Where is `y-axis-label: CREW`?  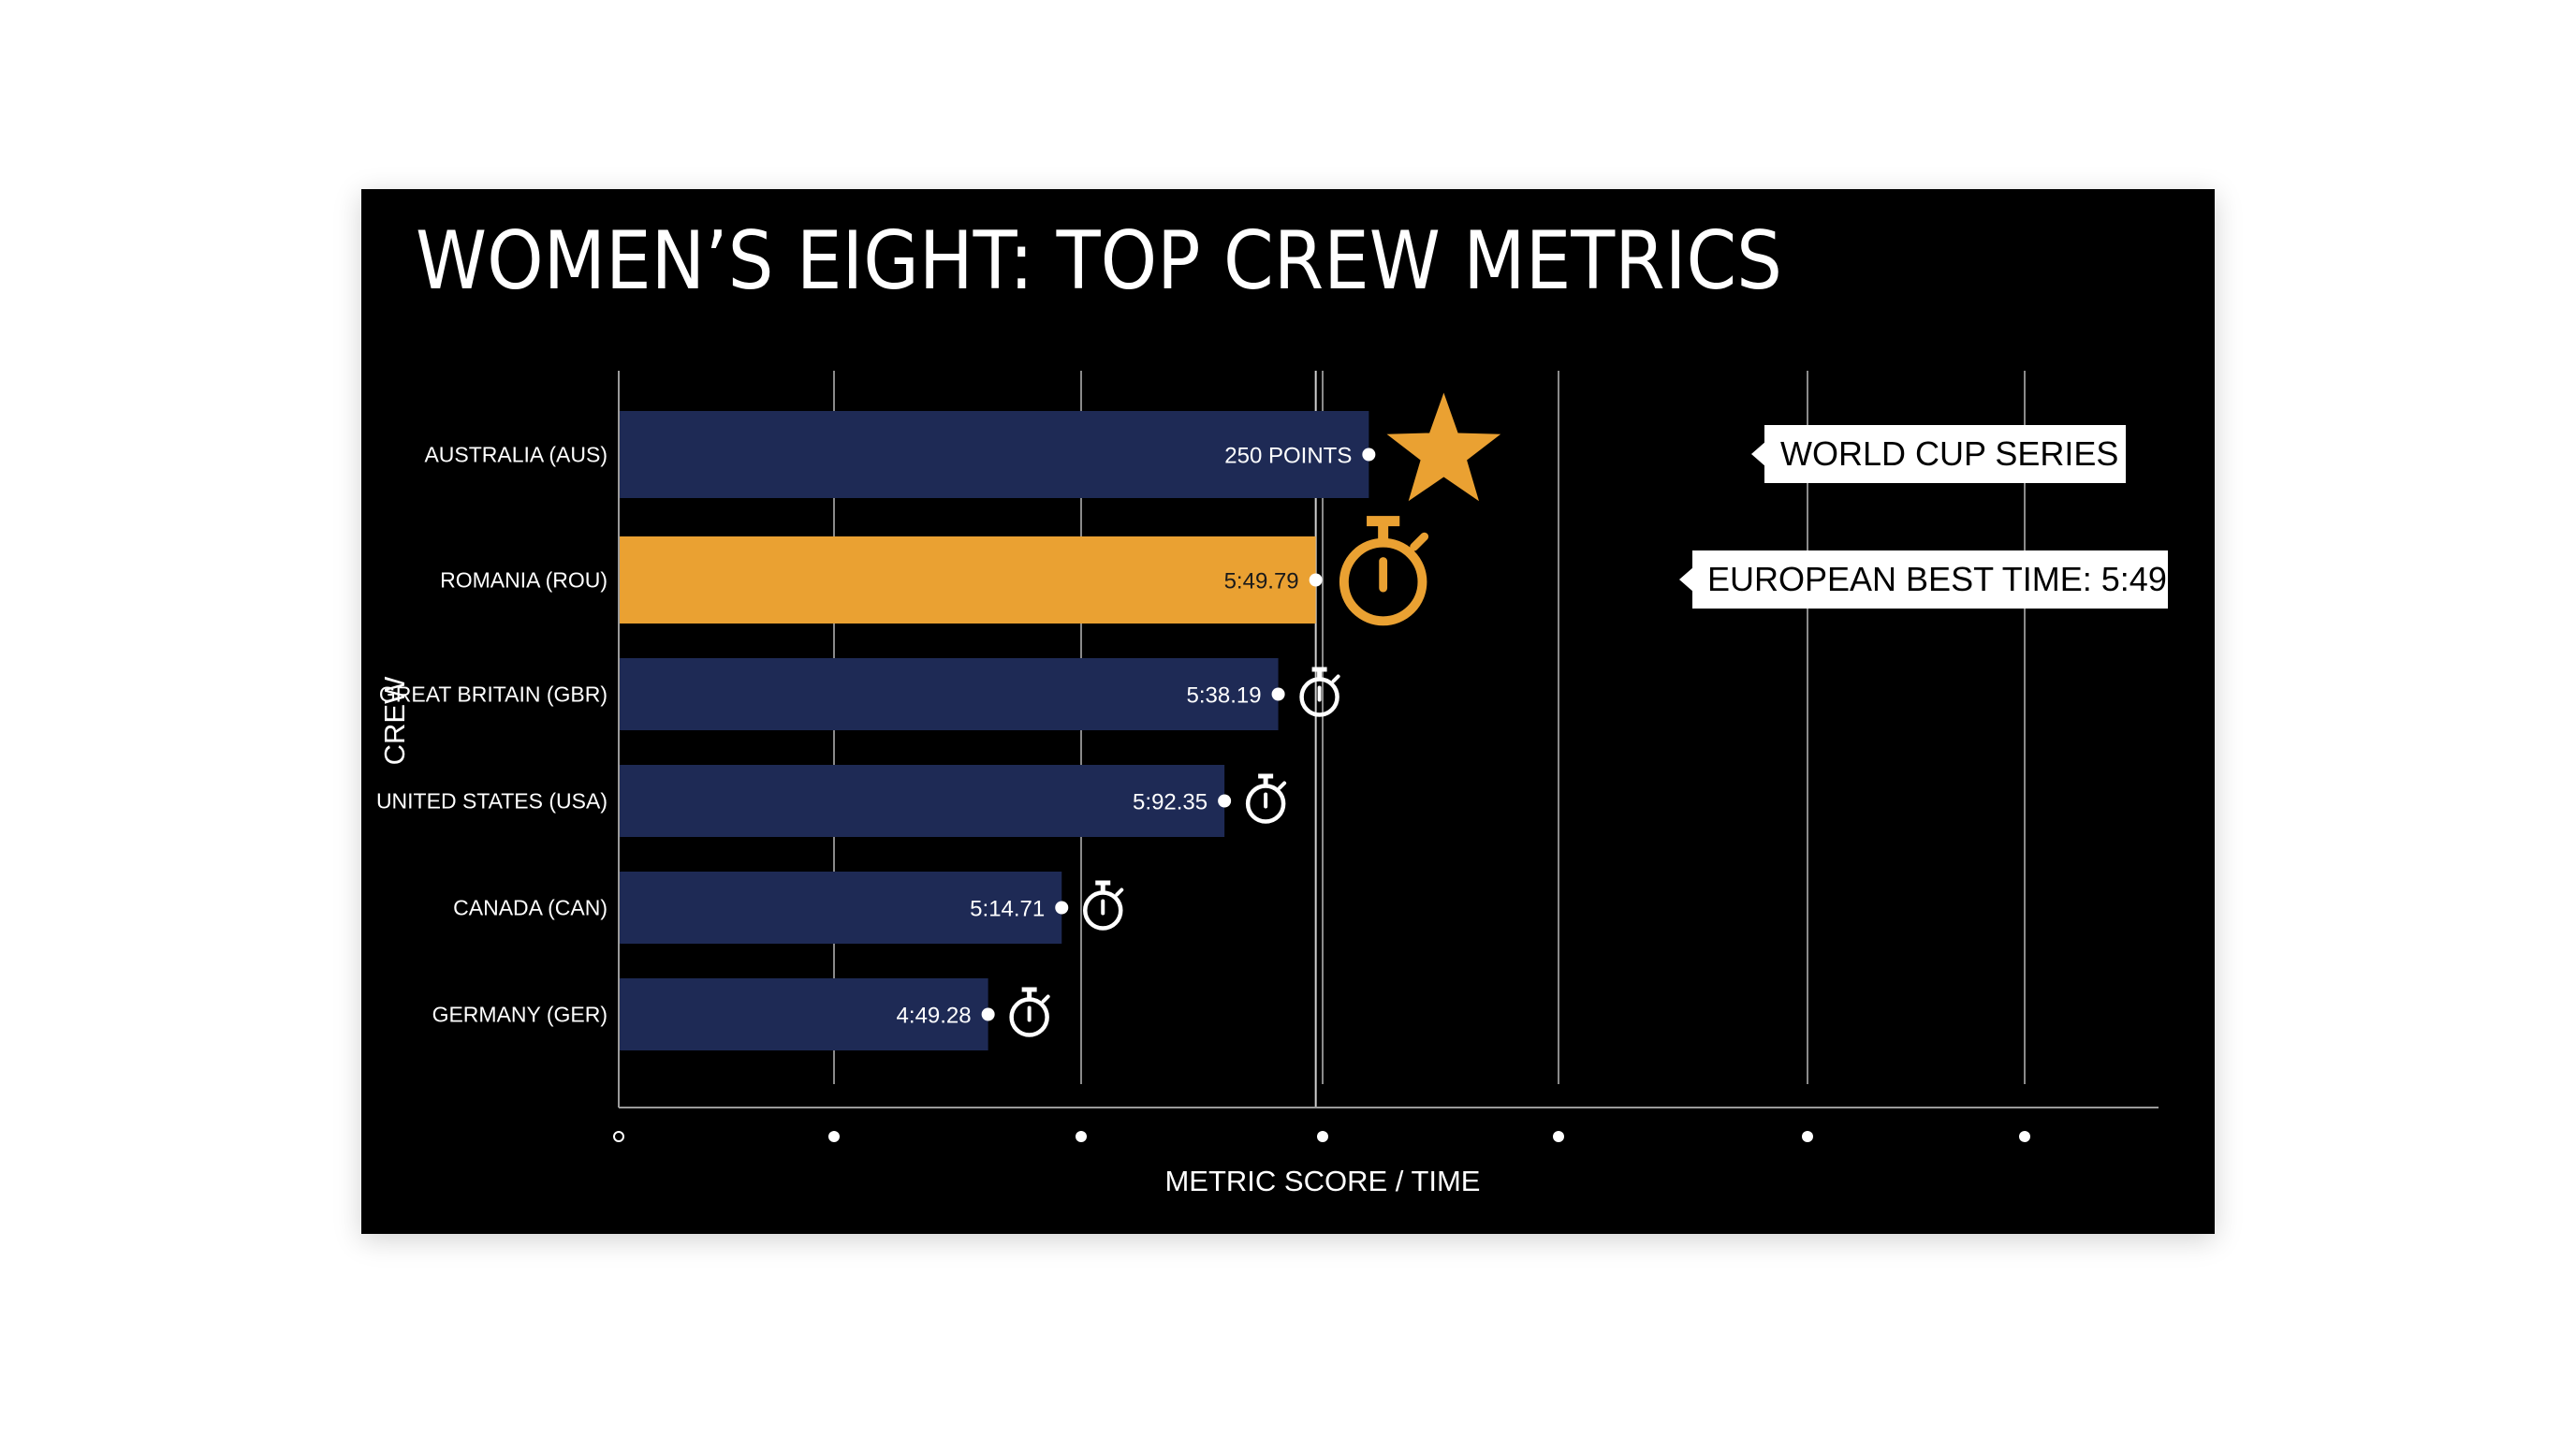 y-axis-label: CREW is located at coordinates (394, 720).